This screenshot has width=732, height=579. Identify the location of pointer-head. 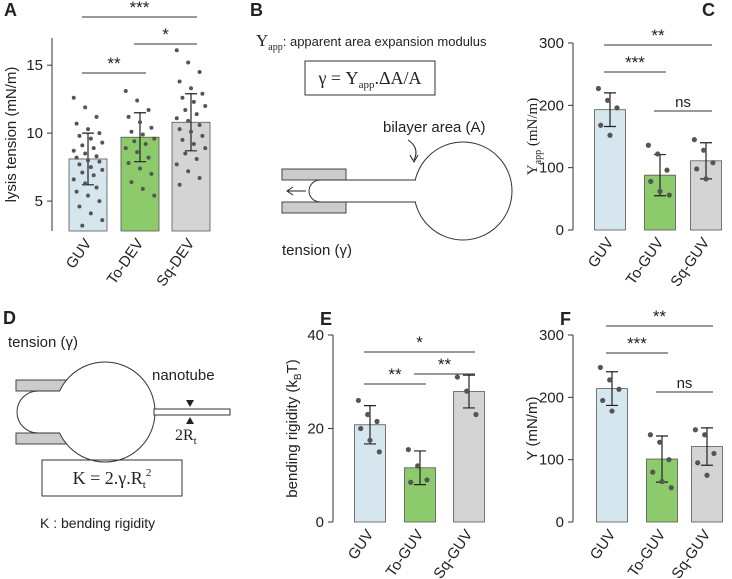
(414, 159).